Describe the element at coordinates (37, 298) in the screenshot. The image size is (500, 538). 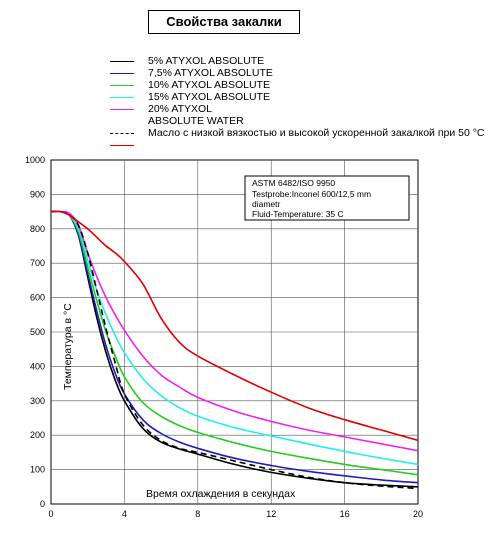
I see `y-tick-label: 600` at that location.